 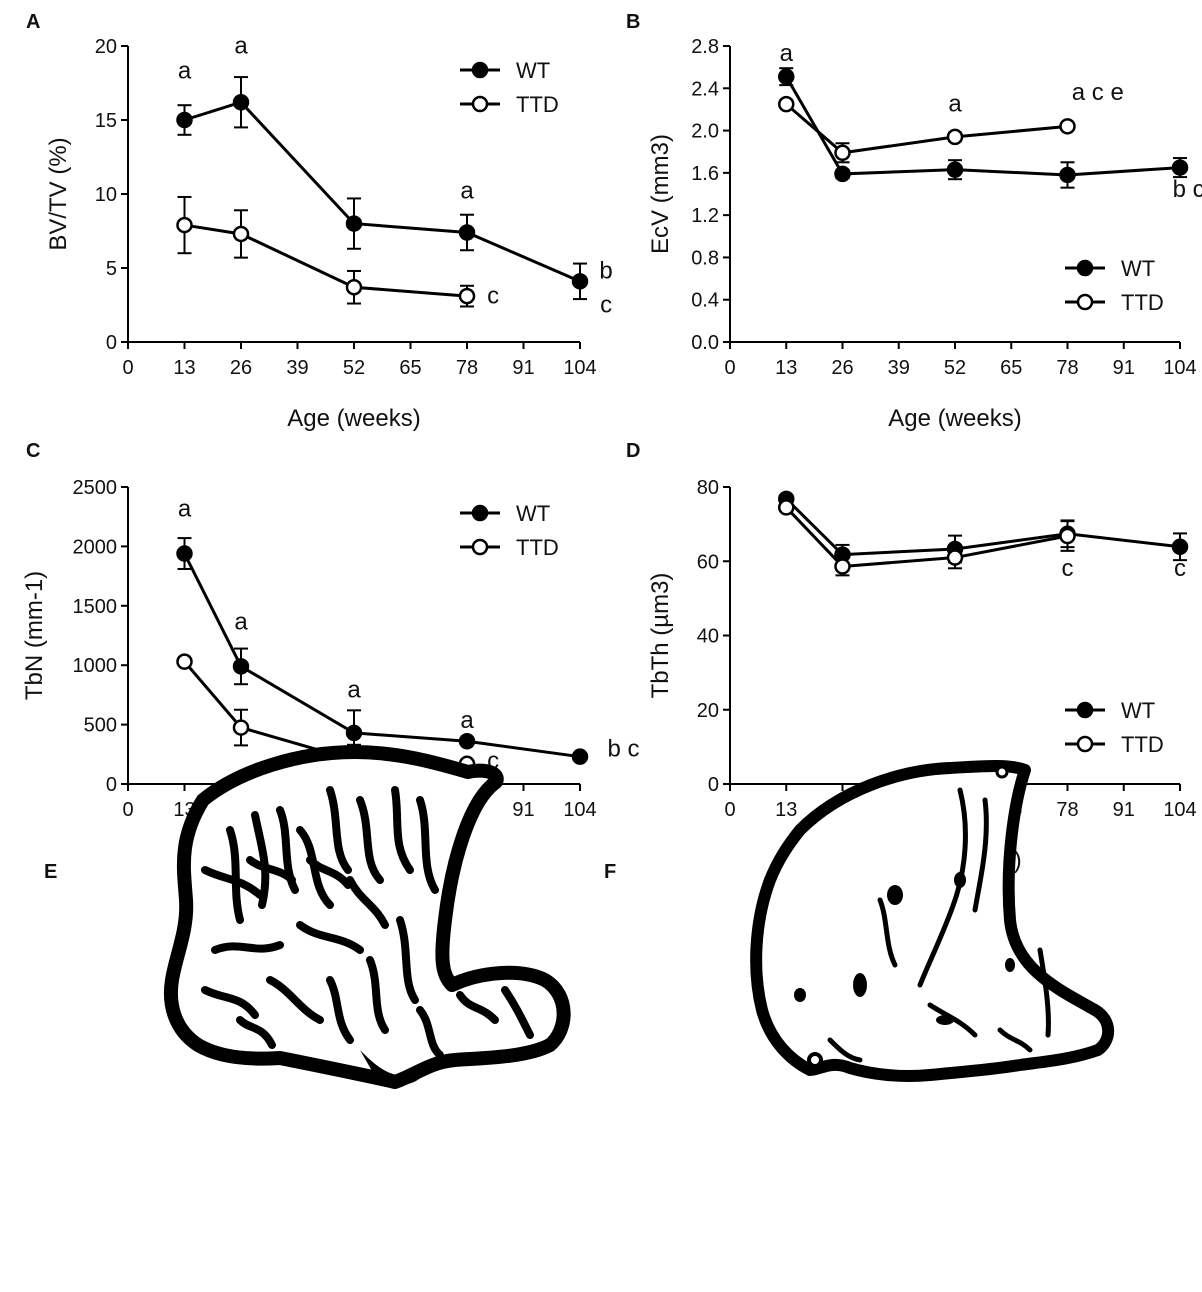 I want to click on y-tick-label: 2.0, so click(x=705, y=132).